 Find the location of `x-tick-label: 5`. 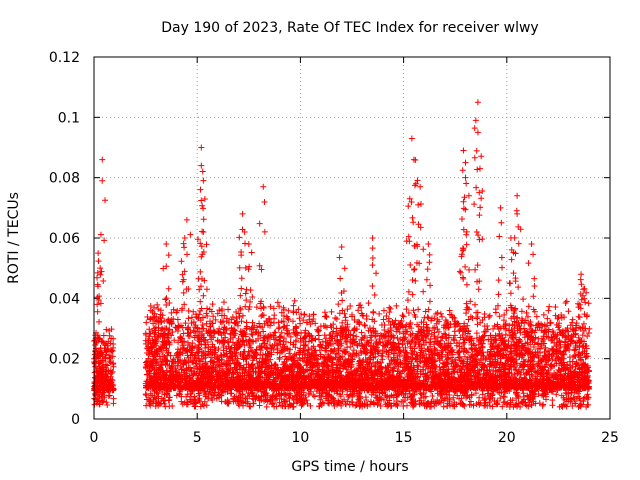

x-tick-label: 5 is located at coordinates (197, 438).